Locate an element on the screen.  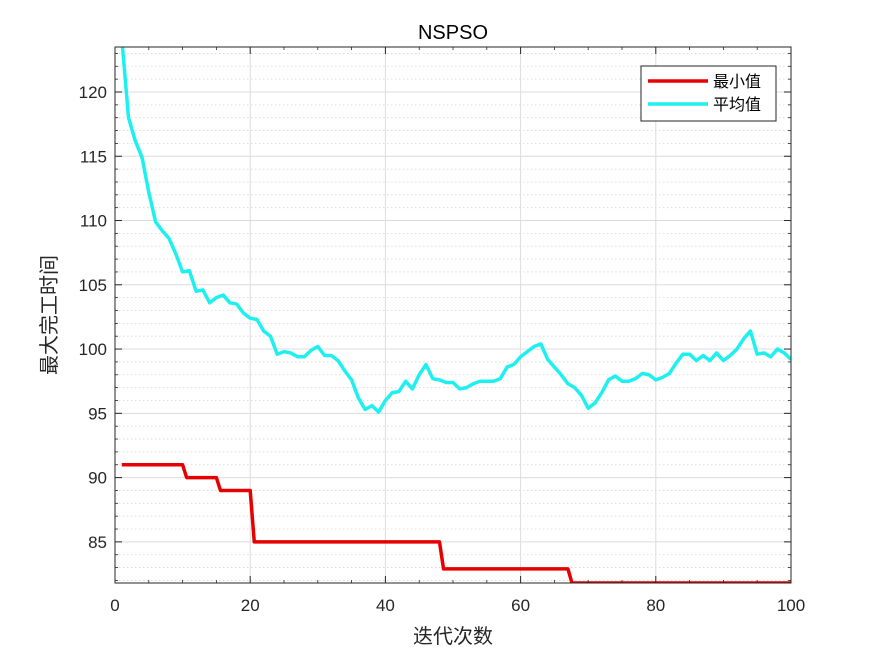
y-tick-label: 90 is located at coordinates (97, 478).